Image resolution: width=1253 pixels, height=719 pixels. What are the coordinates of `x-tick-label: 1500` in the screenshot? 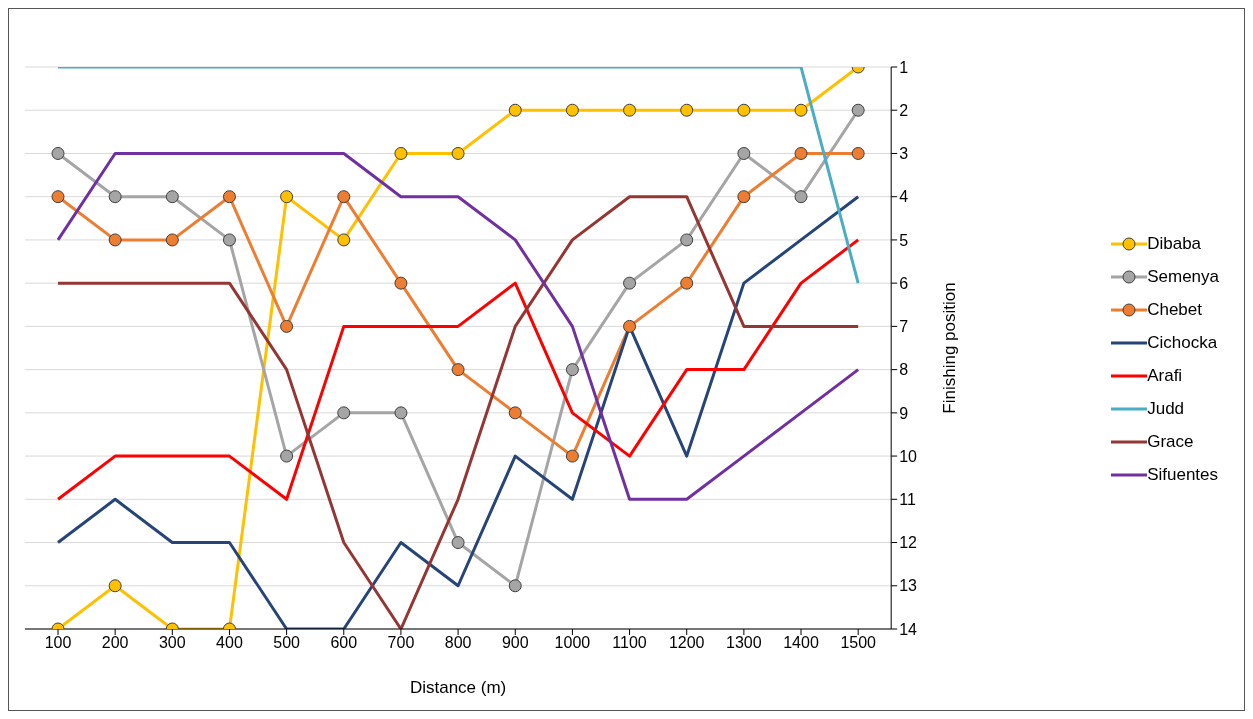 It's located at (858, 643).